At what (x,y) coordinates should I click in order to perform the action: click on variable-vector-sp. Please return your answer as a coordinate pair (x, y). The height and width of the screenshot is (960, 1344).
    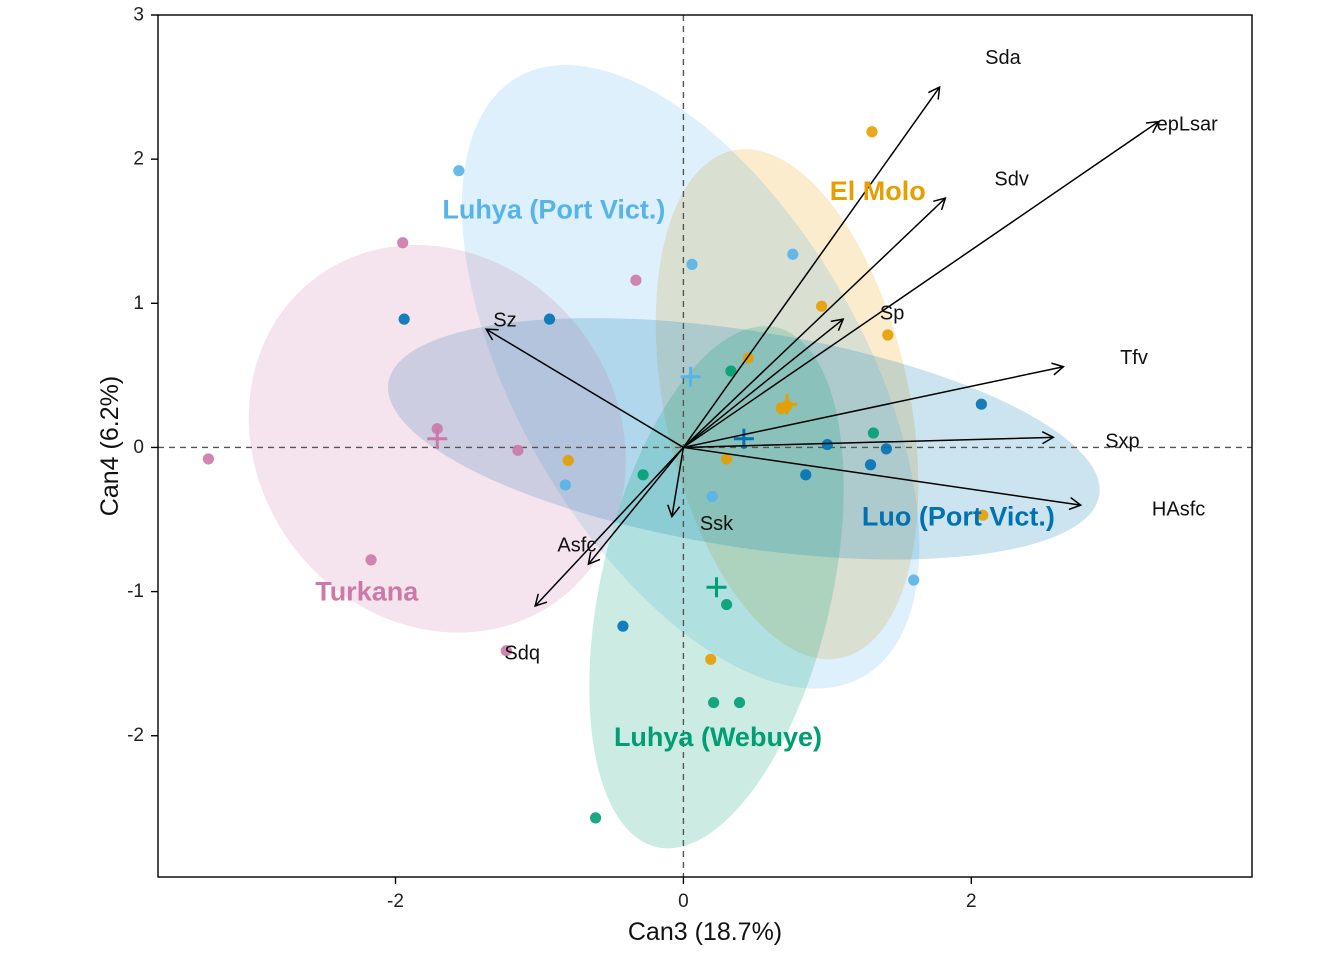
    Looking at the image, I should click on (763, 383).